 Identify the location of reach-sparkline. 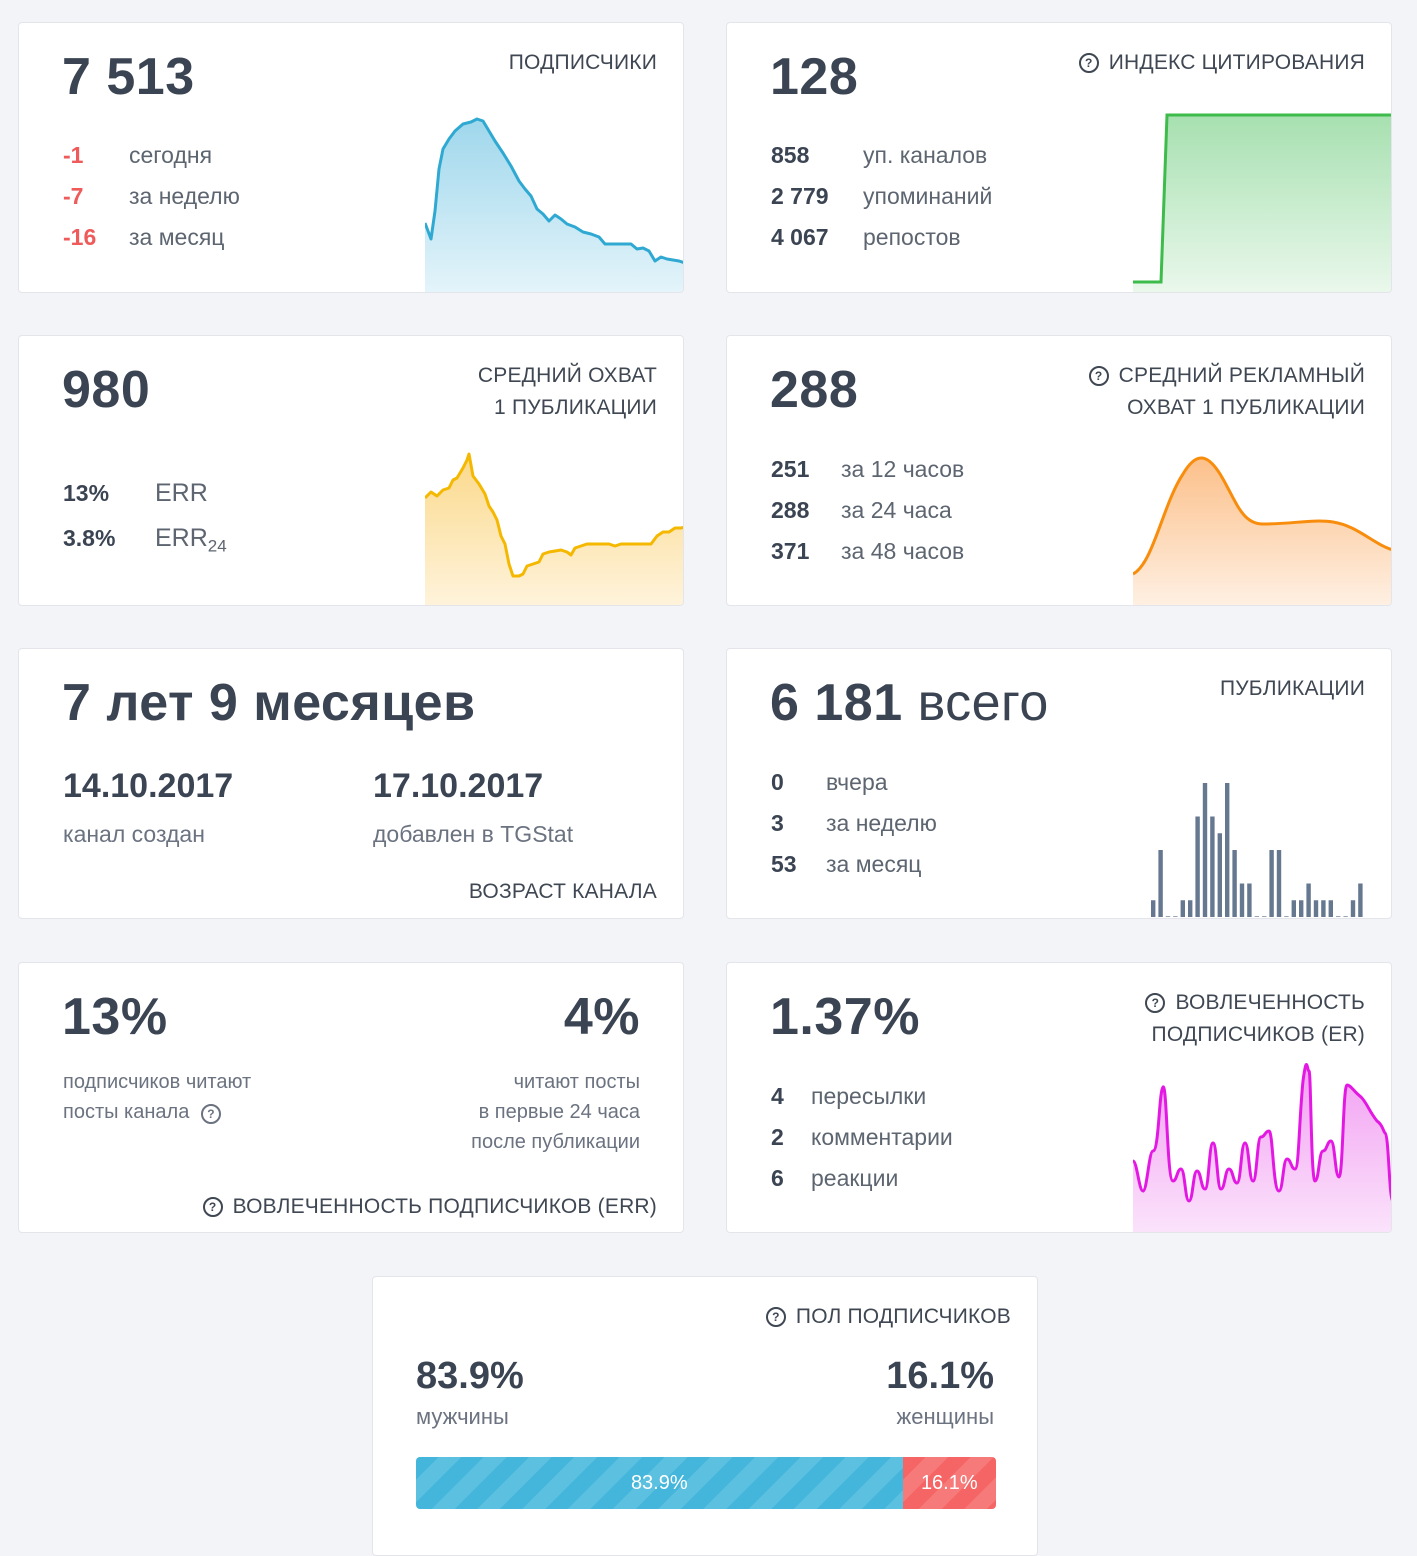
(554, 528).